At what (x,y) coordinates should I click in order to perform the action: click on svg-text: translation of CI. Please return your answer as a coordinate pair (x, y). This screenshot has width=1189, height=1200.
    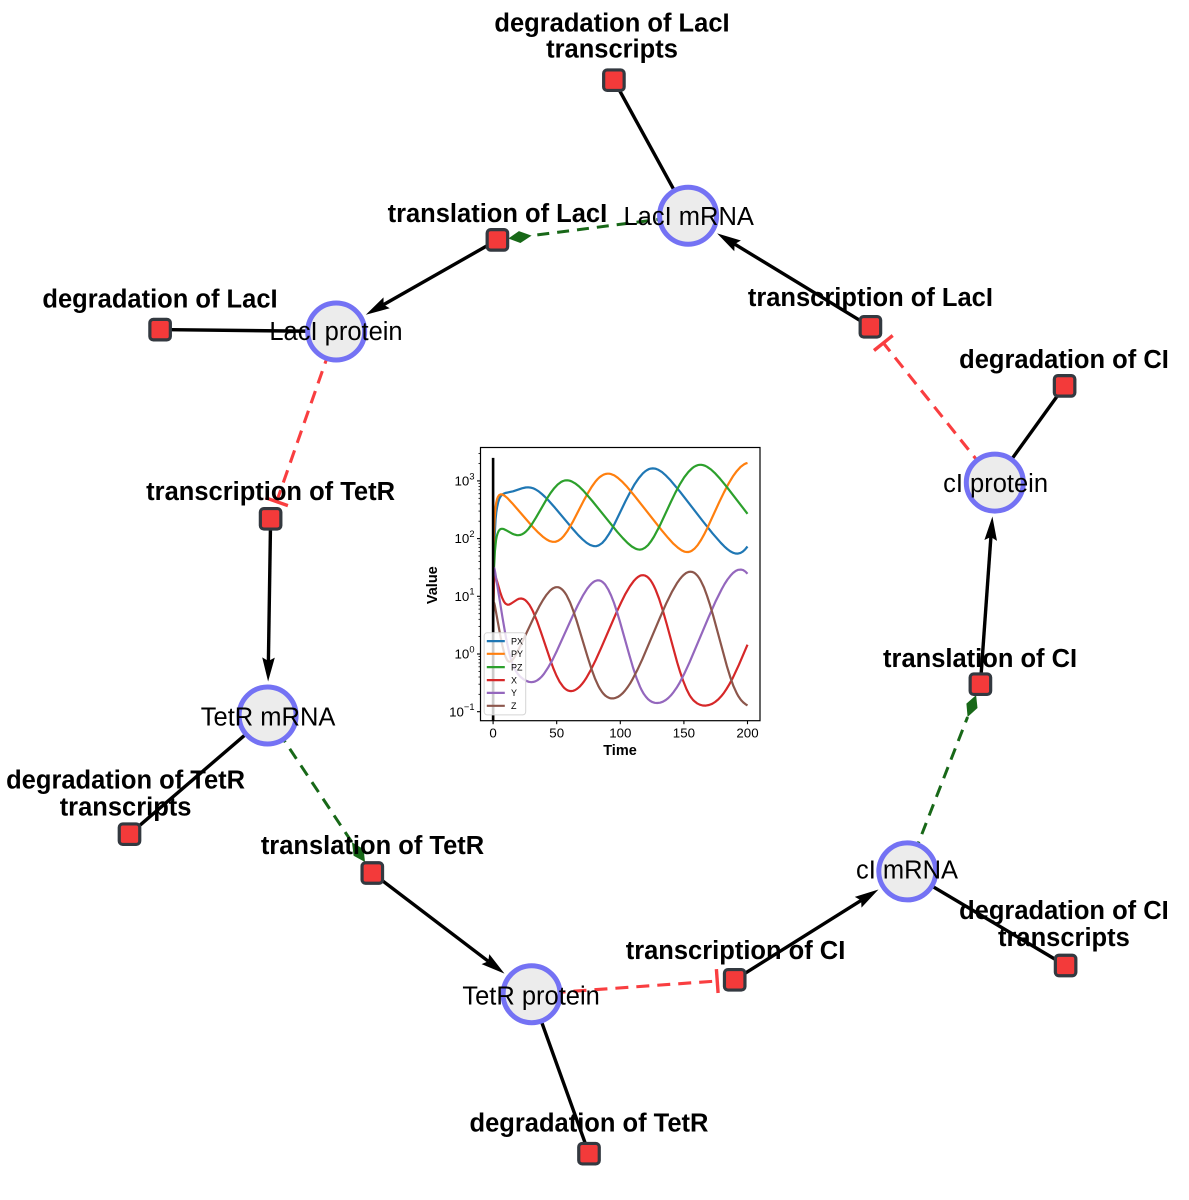
    Looking at the image, I should click on (980, 659).